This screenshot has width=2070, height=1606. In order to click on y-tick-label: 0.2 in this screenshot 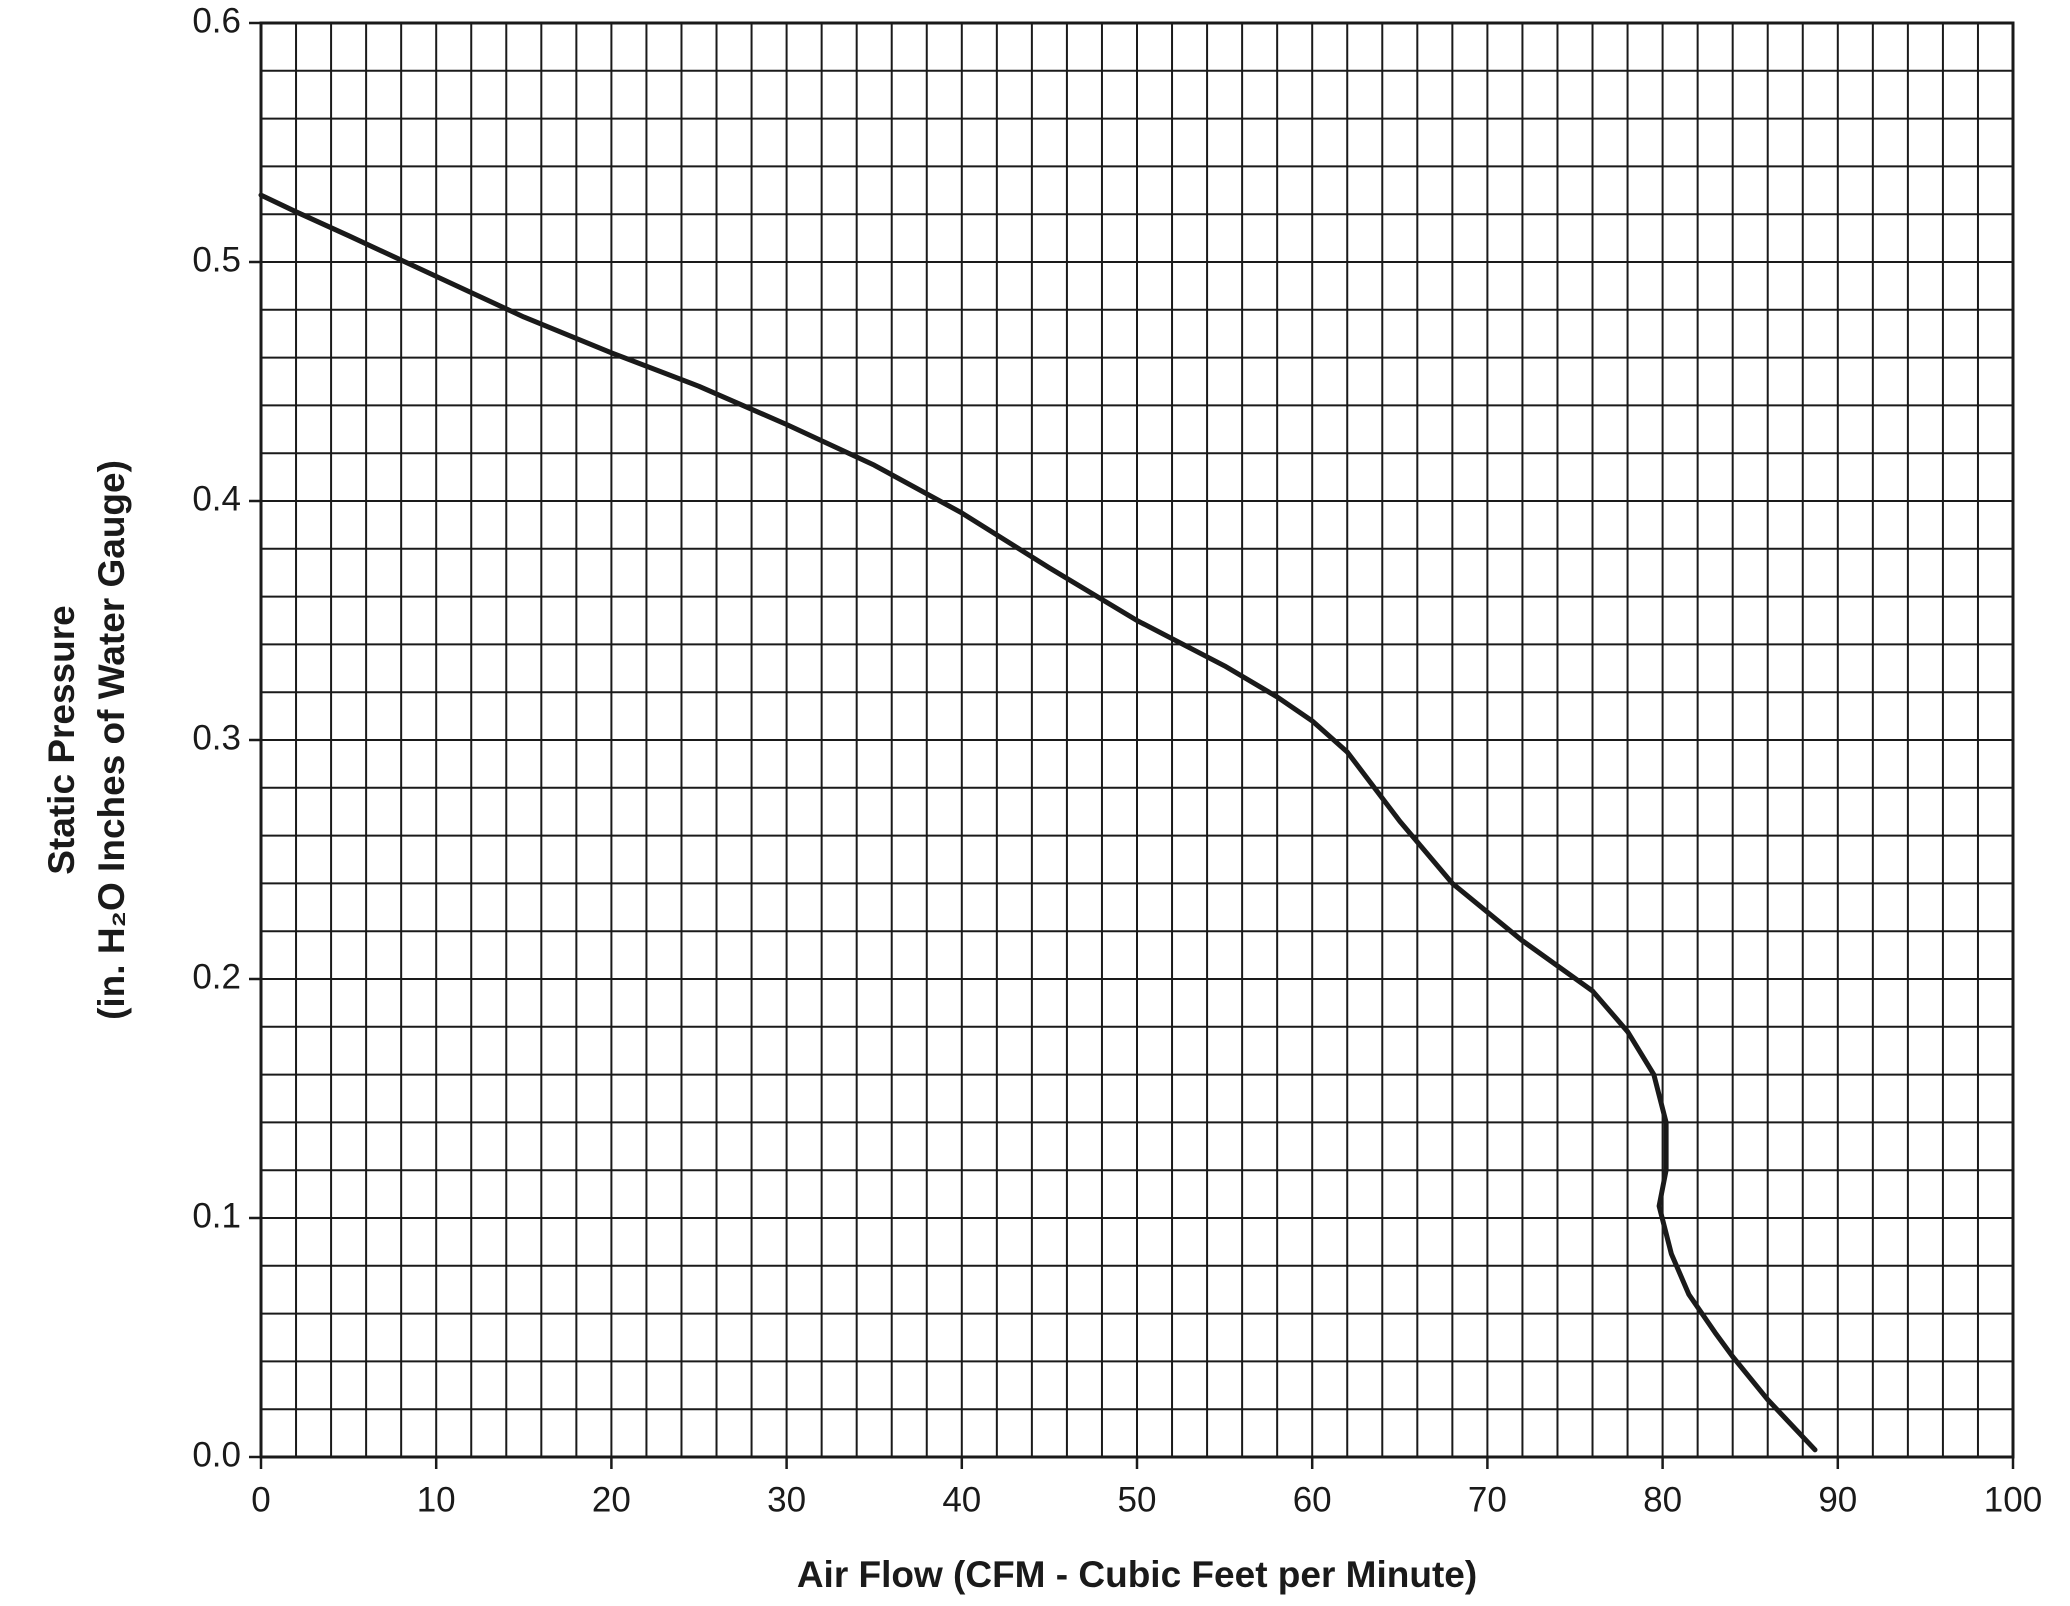, I will do `click(216, 976)`.